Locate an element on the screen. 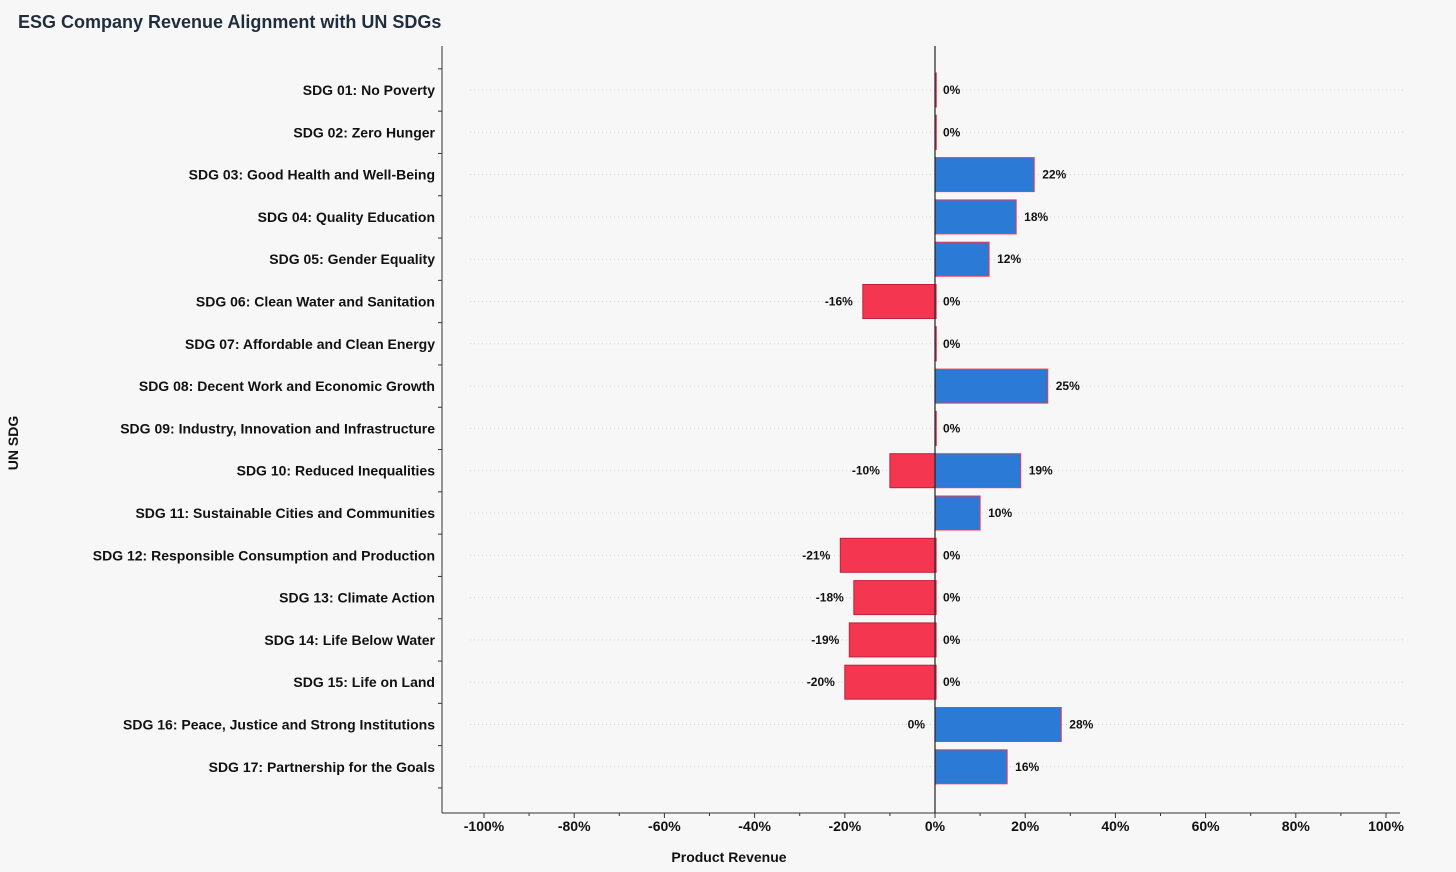  data-label: -10% is located at coordinates (866, 471).